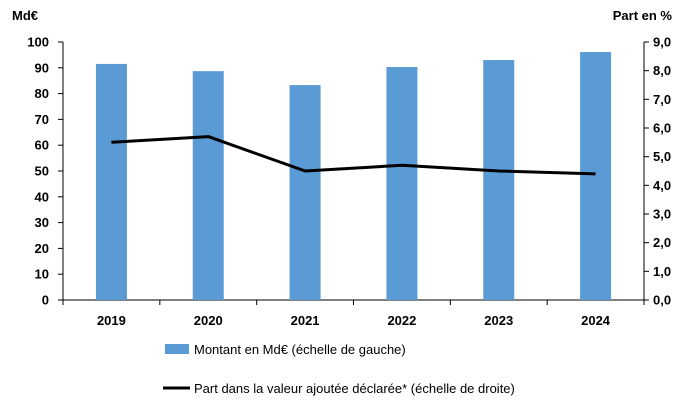  I want to click on legend-bar-label: Montant en Md€ (échelle de gauche), so click(300, 349).